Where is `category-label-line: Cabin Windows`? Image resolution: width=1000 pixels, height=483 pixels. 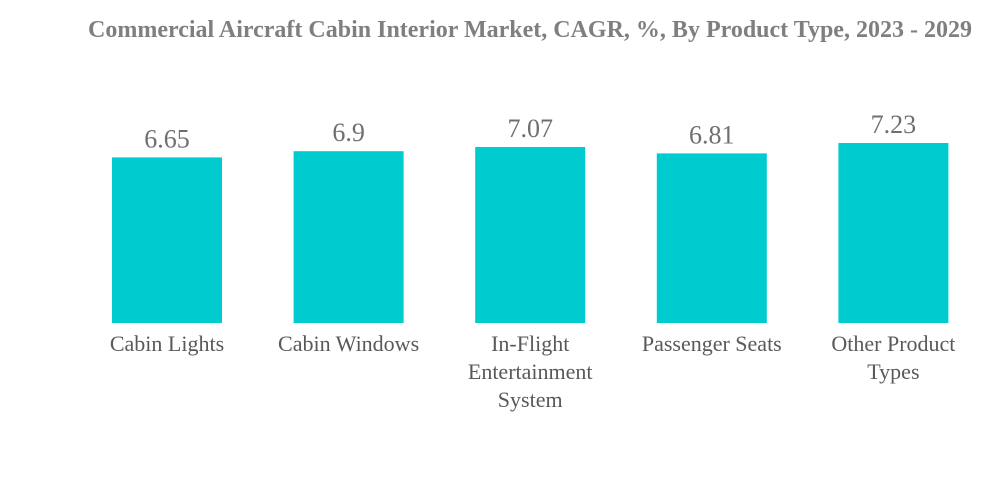 category-label-line: Cabin Windows is located at coordinates (348, 343).